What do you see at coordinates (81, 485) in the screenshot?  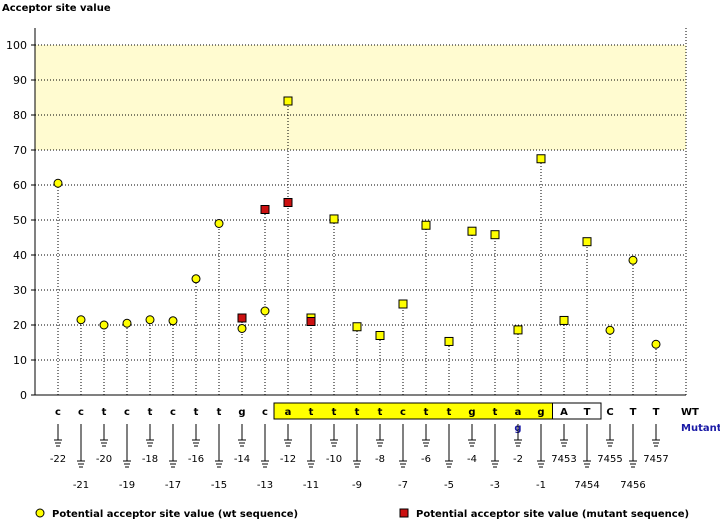 I see `position-label: -21` at bounding box center [81, 485].